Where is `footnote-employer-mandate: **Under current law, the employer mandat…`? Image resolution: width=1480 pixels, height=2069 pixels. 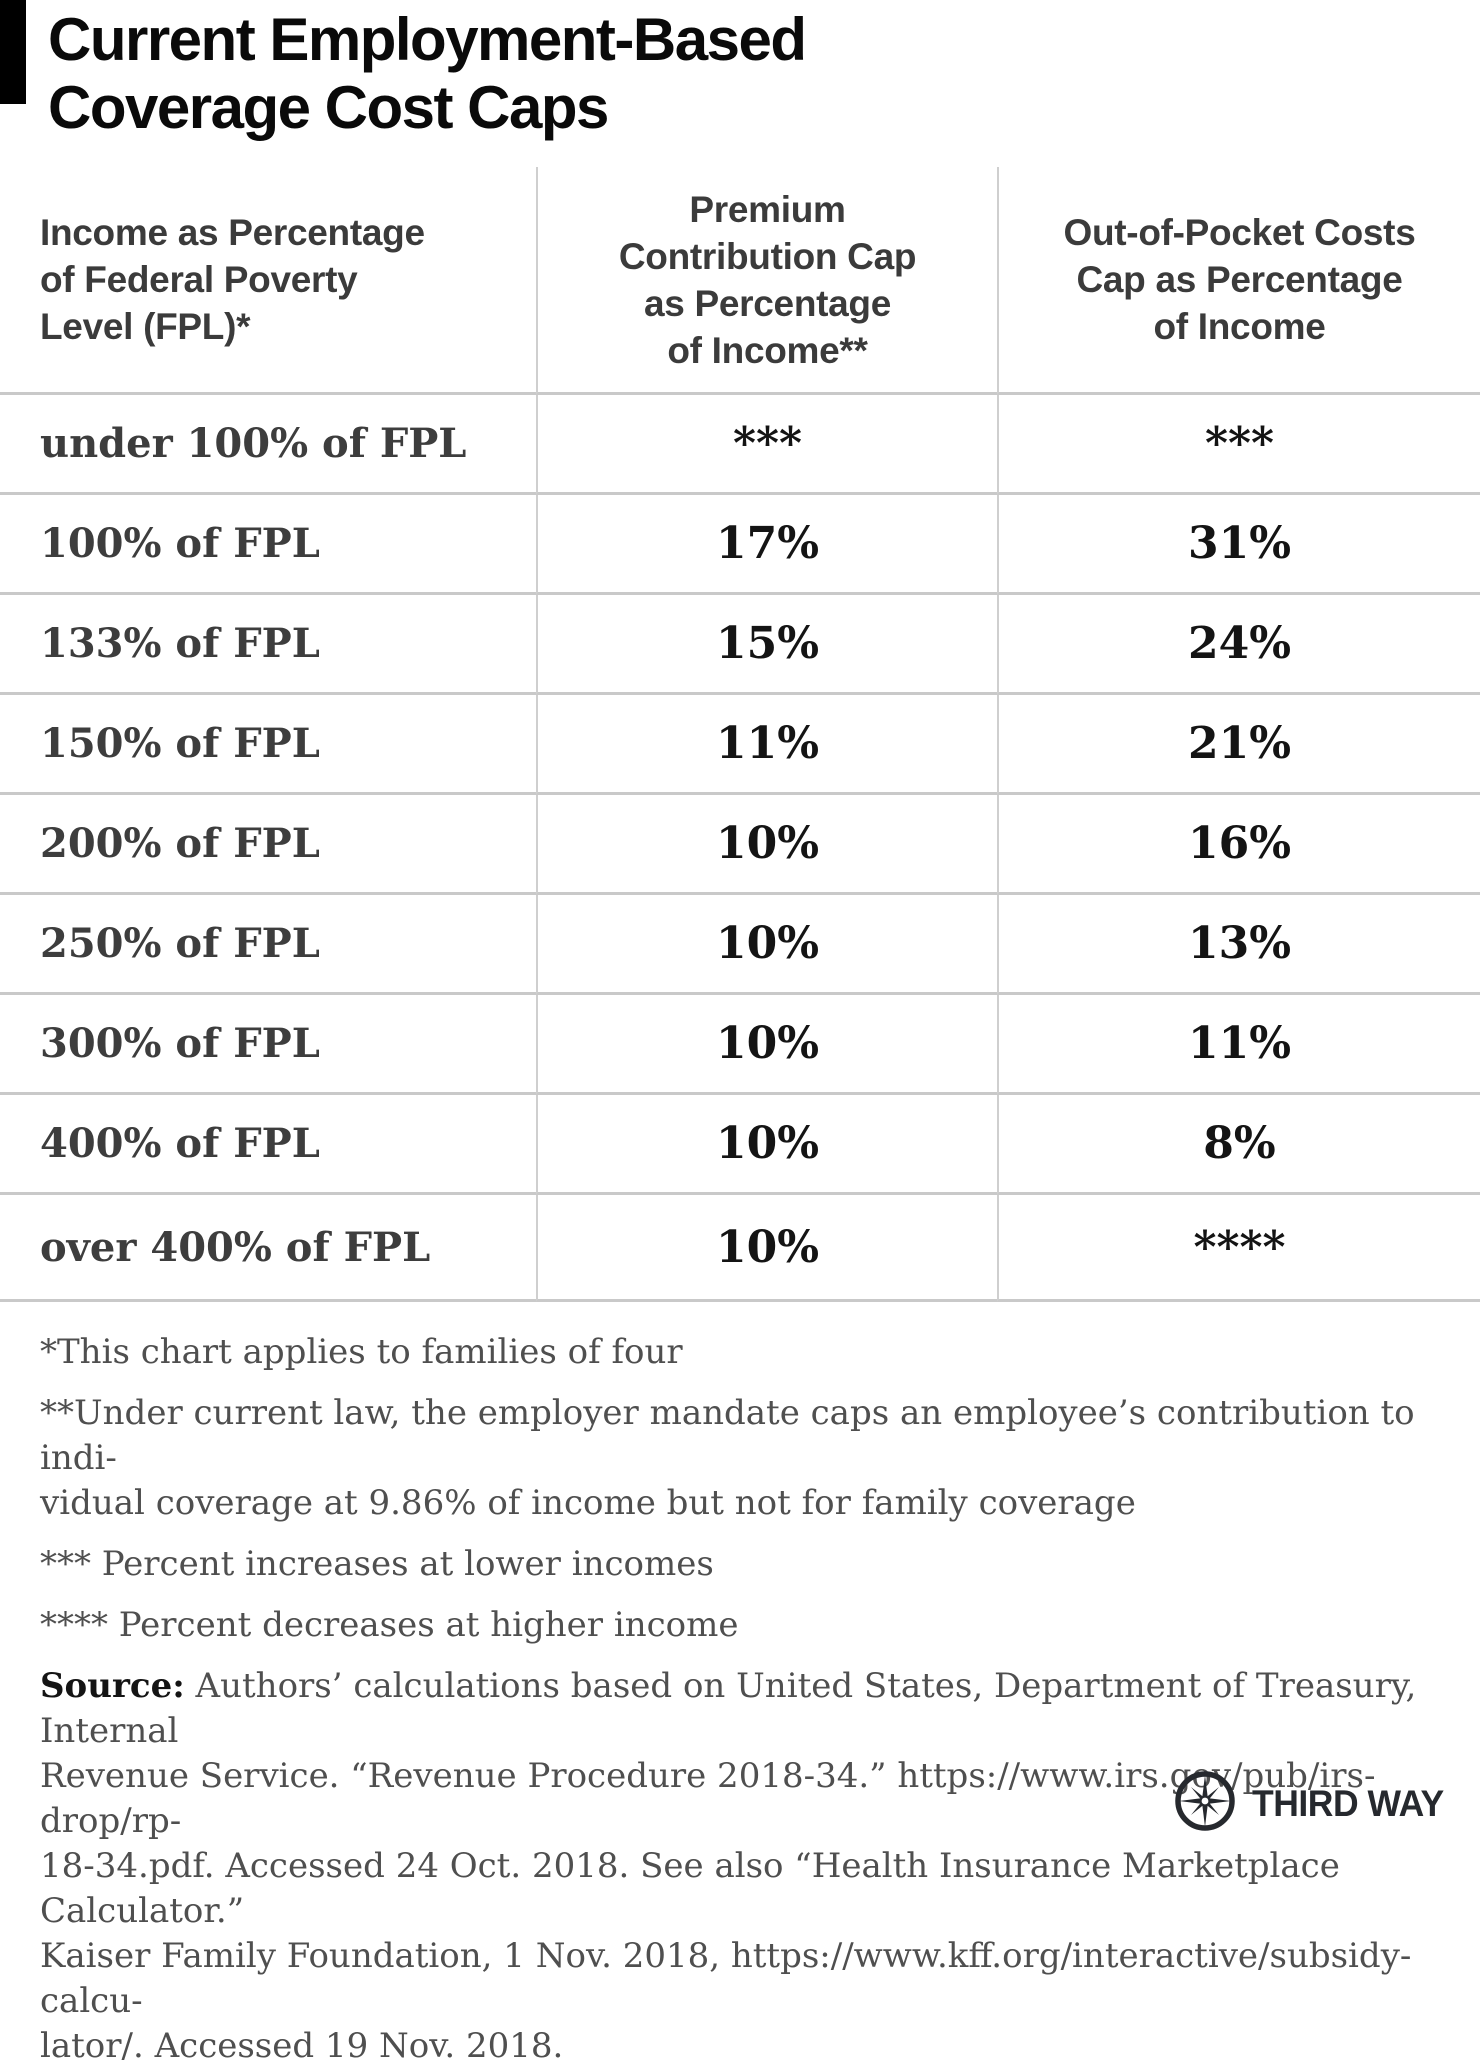 footnote-employer-mandate: **Under current law, the employer mandat… is located at coordinates (727, 1458).